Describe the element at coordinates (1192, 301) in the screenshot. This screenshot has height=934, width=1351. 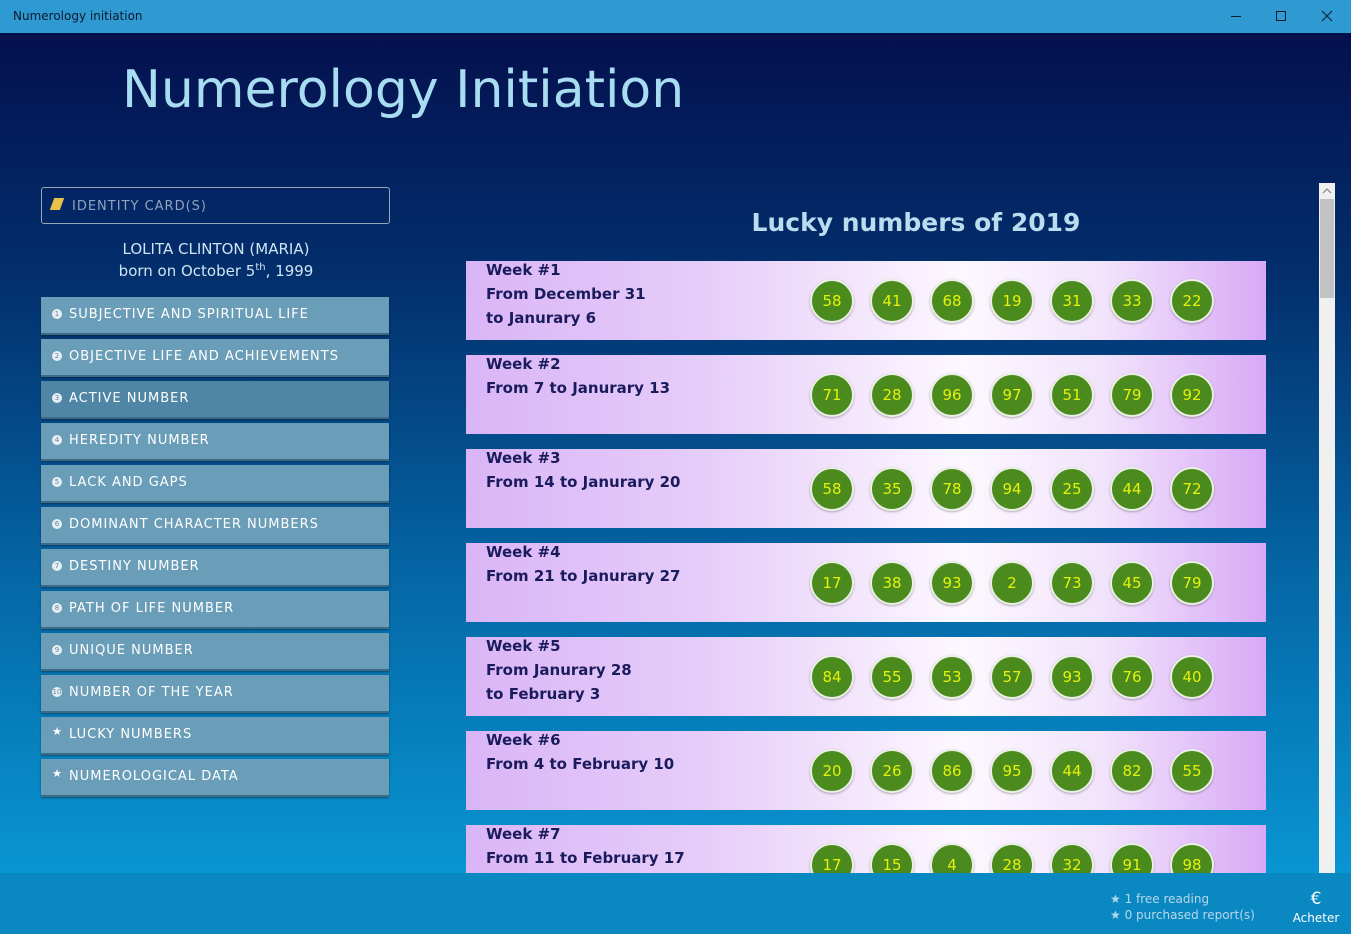
I see `lucky-number: 22` at that location.